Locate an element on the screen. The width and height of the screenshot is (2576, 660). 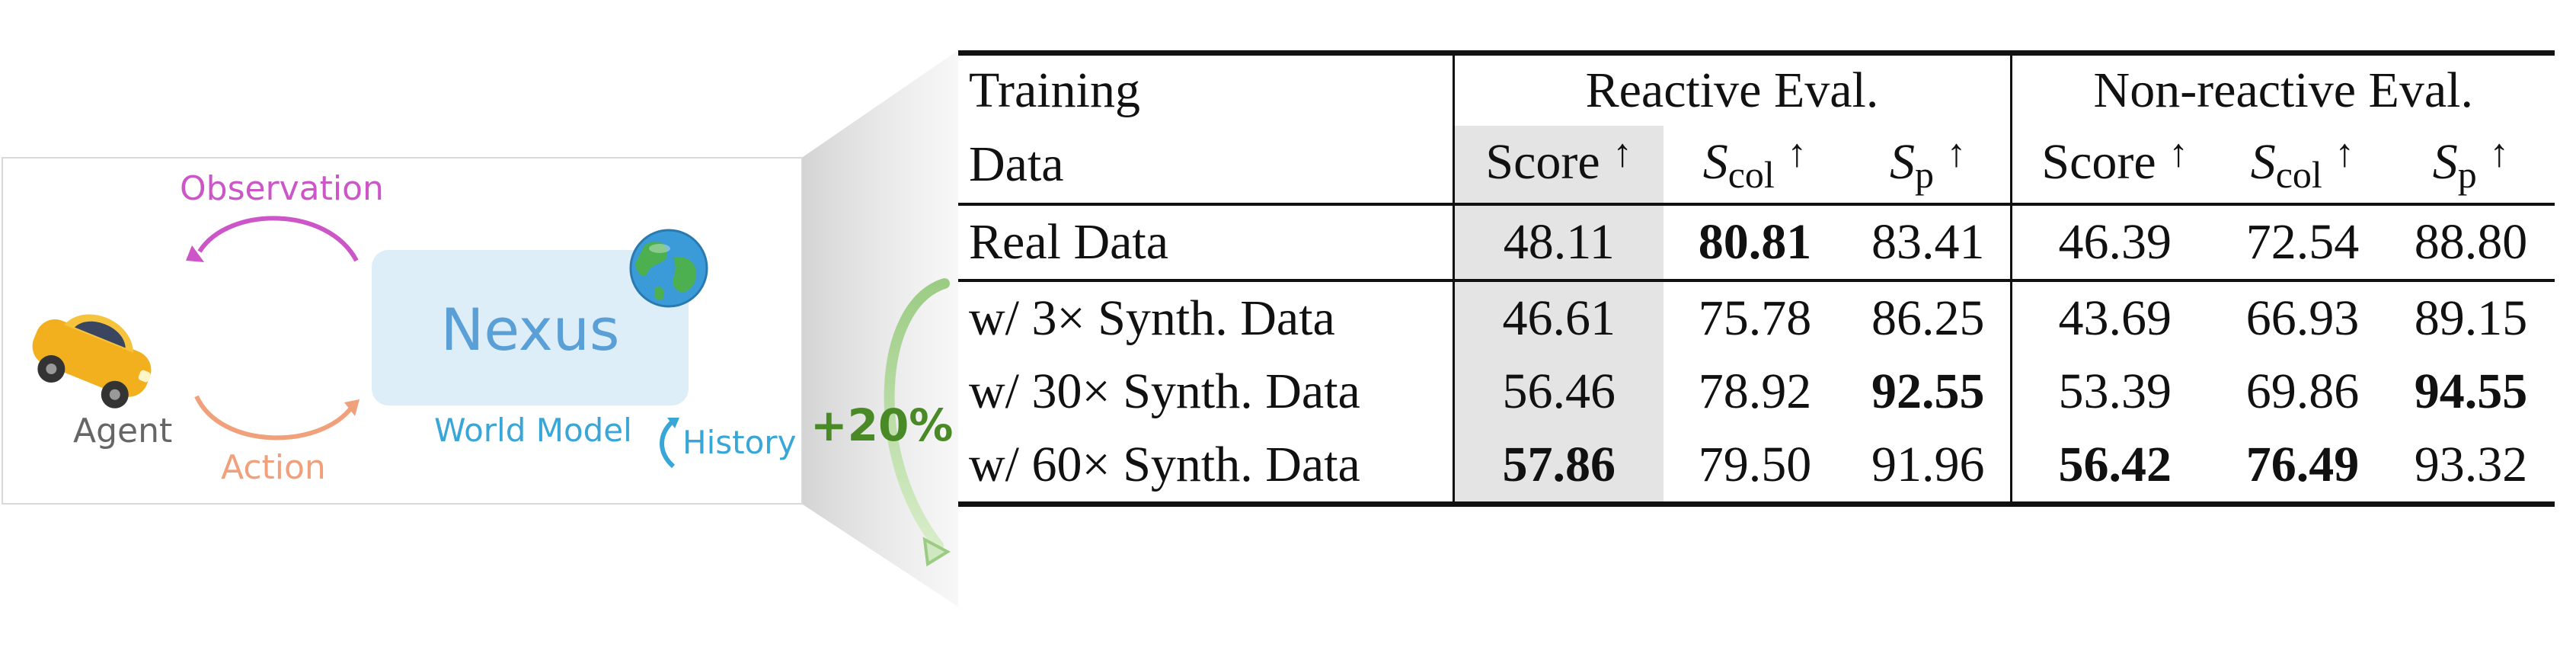
header-reactive-sp: Sp ↑ is located at coordinates (1928, 164).